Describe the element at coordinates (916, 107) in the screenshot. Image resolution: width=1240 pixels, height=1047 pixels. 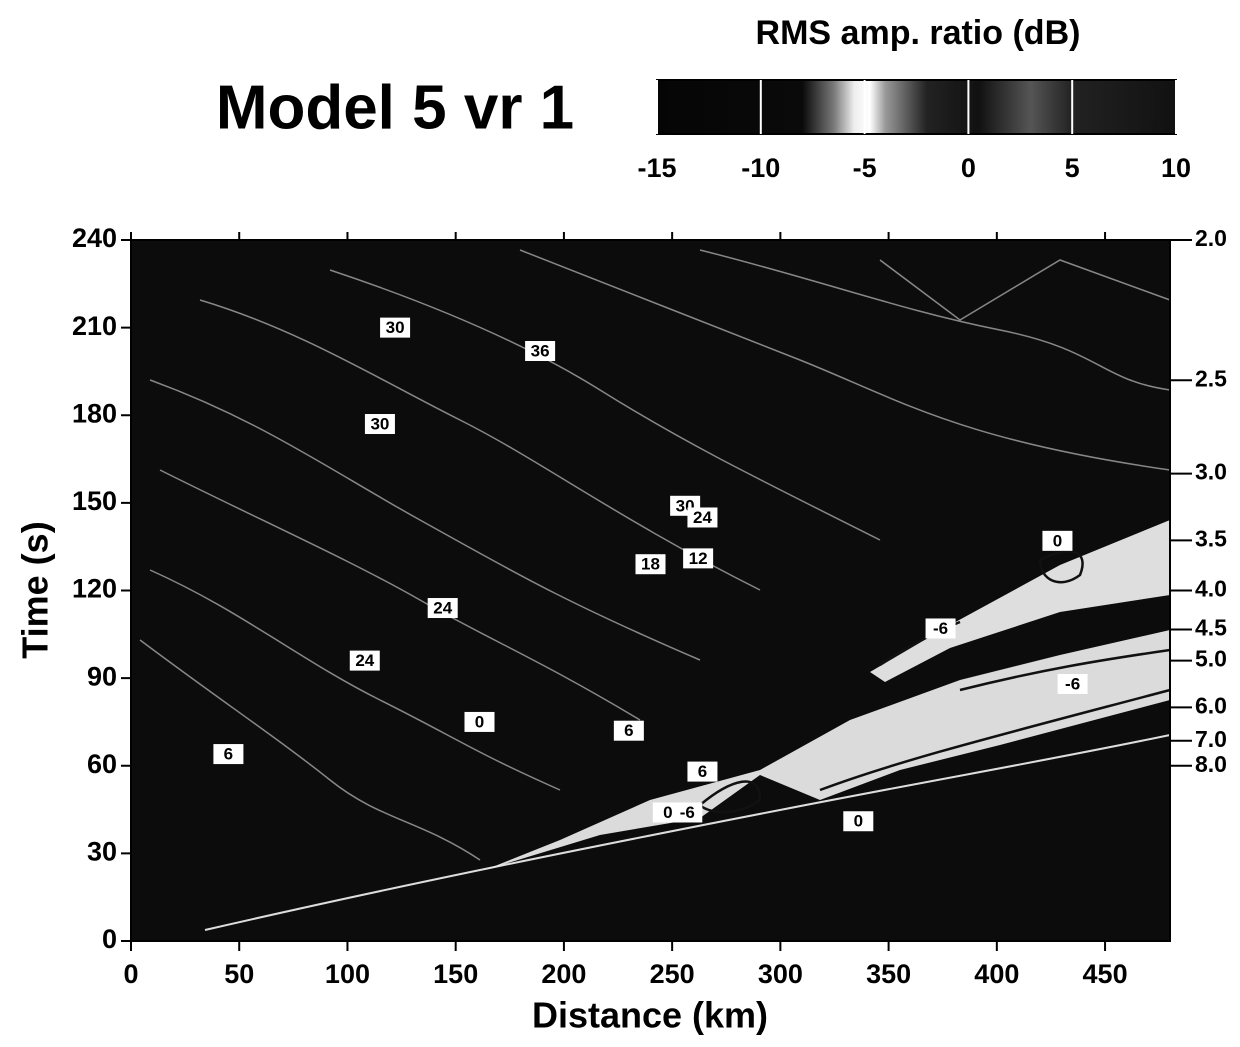
I see `colorbar` at that location.